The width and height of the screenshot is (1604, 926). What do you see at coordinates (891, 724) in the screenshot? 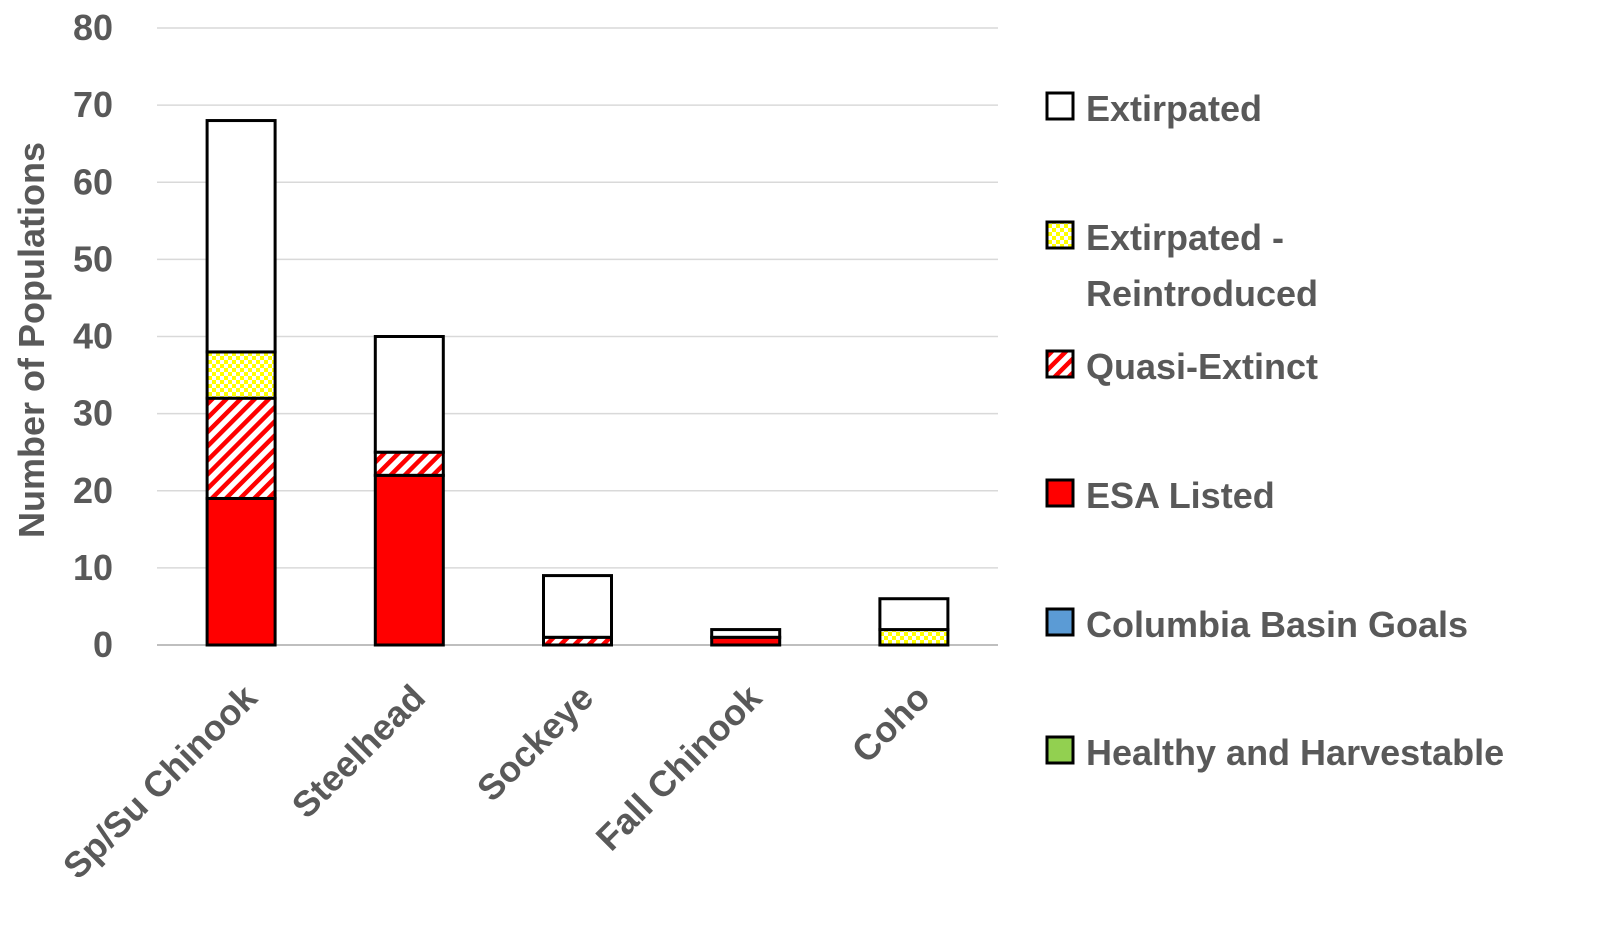
I see `x-category-label: Coho` at bounding box center [891, 724].